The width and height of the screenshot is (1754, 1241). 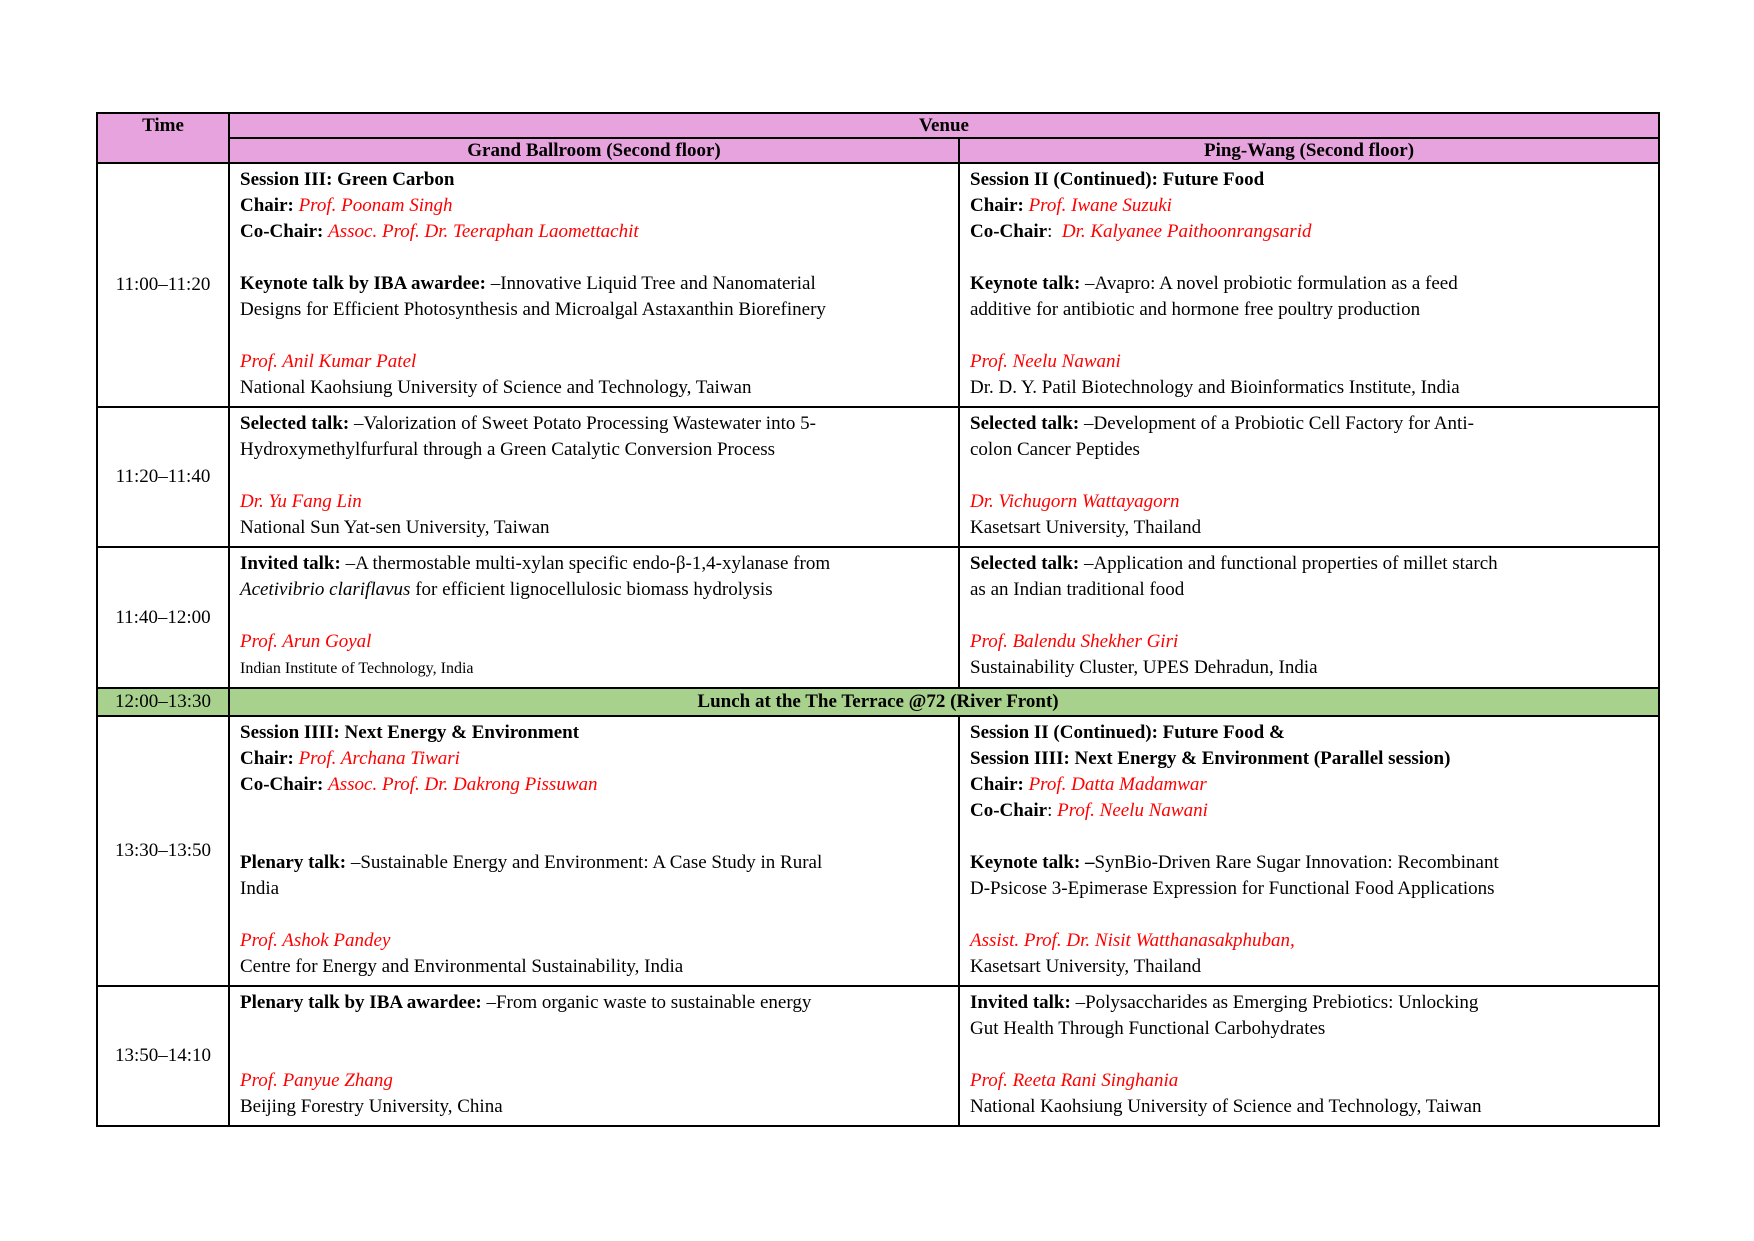 What do you see at coordinates (594, 502) in the screenshot?
I see `text-line: Dr. Yu Fang Lin` at bounding box center [594, 502].